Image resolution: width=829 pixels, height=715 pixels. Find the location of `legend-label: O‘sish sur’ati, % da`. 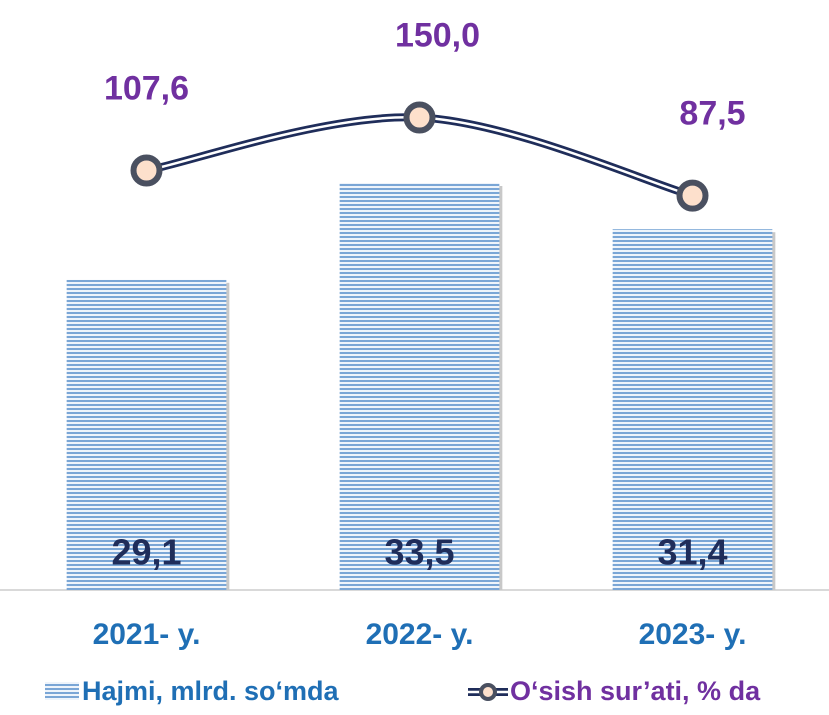

legend-label: O‘sish sur’ati, % da is located at coordinates (635, 691).